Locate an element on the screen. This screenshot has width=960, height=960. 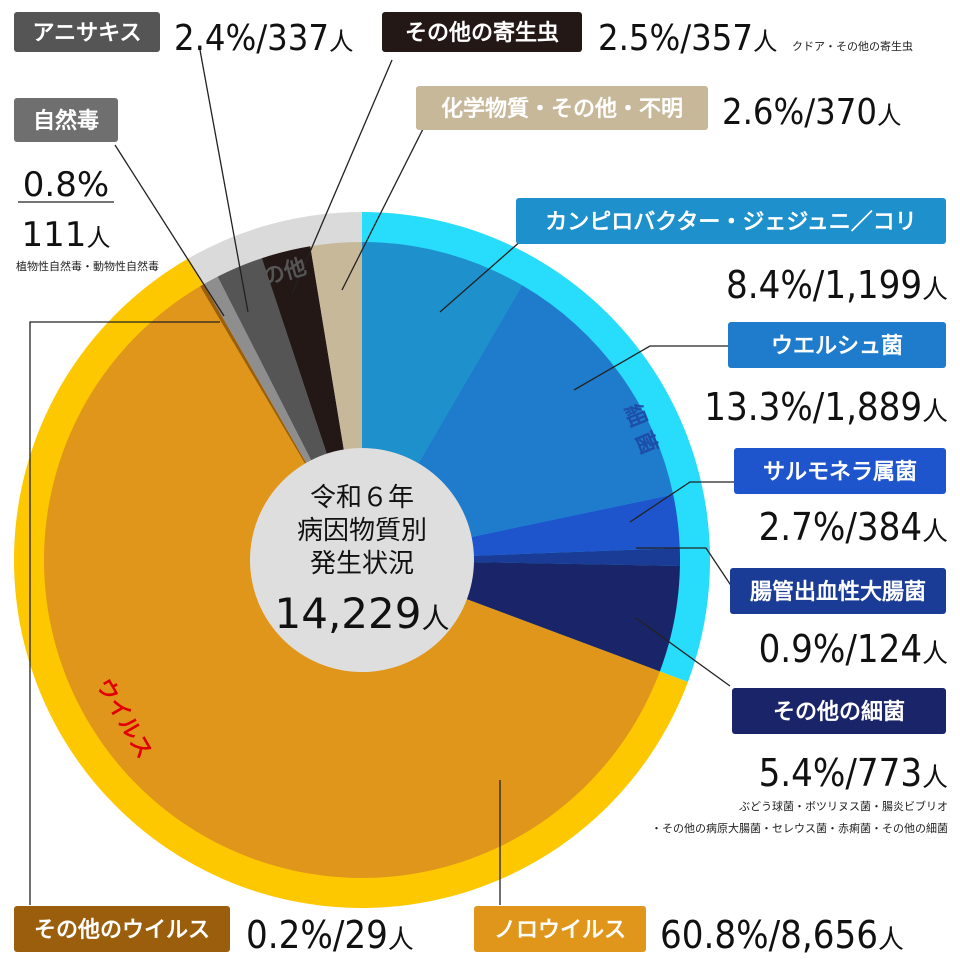
value-norovirus: 60.8%/8,656人 is located at coordinates (782, 935).